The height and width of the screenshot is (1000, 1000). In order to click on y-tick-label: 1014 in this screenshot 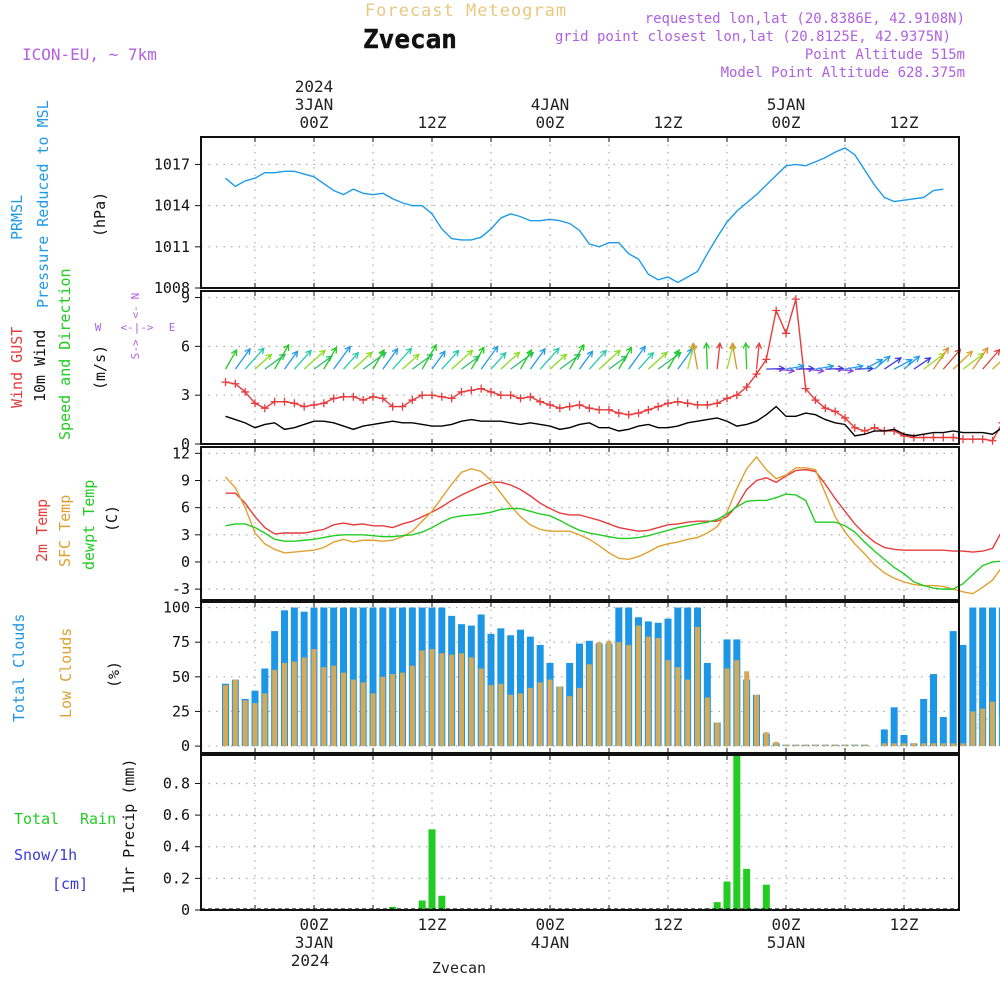, I will do `click(172, 206)`.